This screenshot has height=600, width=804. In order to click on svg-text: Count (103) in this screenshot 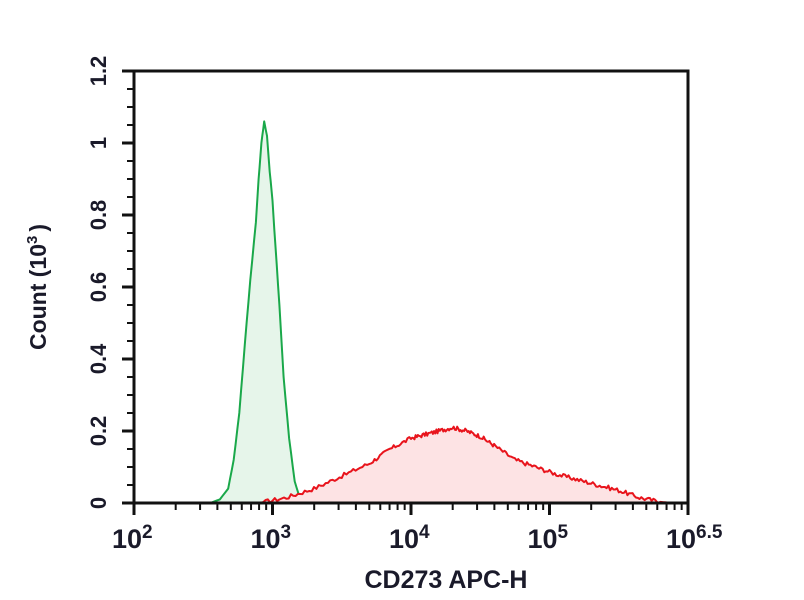, I will do `click(37, 287)`.